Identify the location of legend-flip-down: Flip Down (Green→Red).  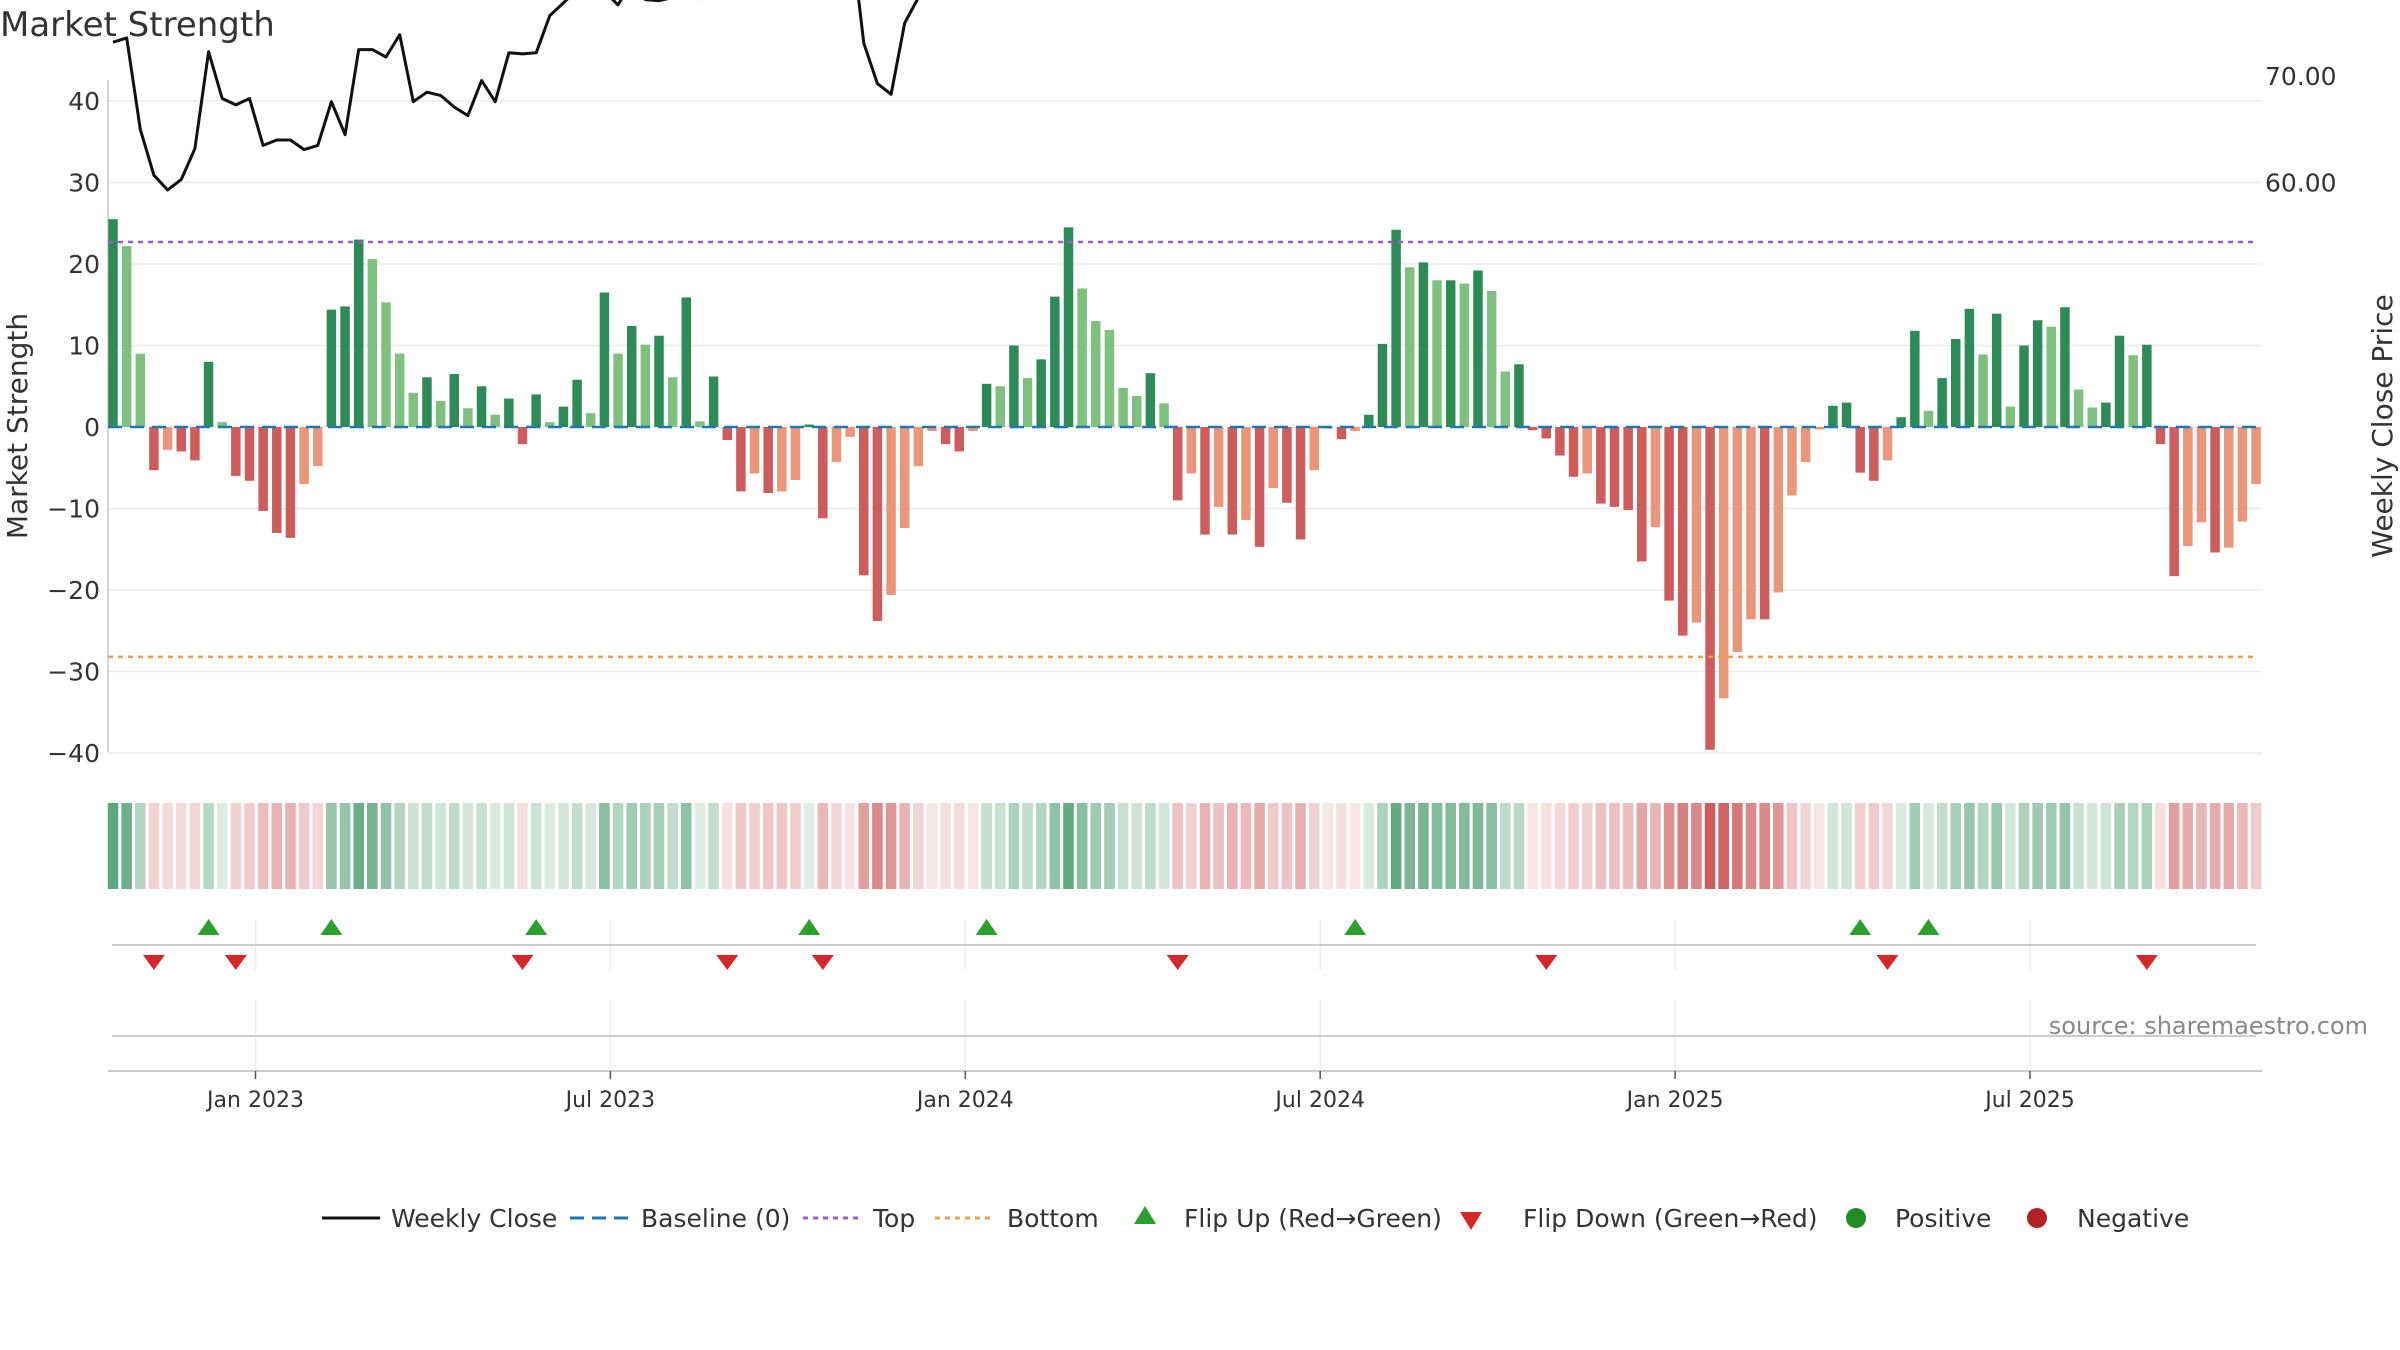
(1639, 1218).